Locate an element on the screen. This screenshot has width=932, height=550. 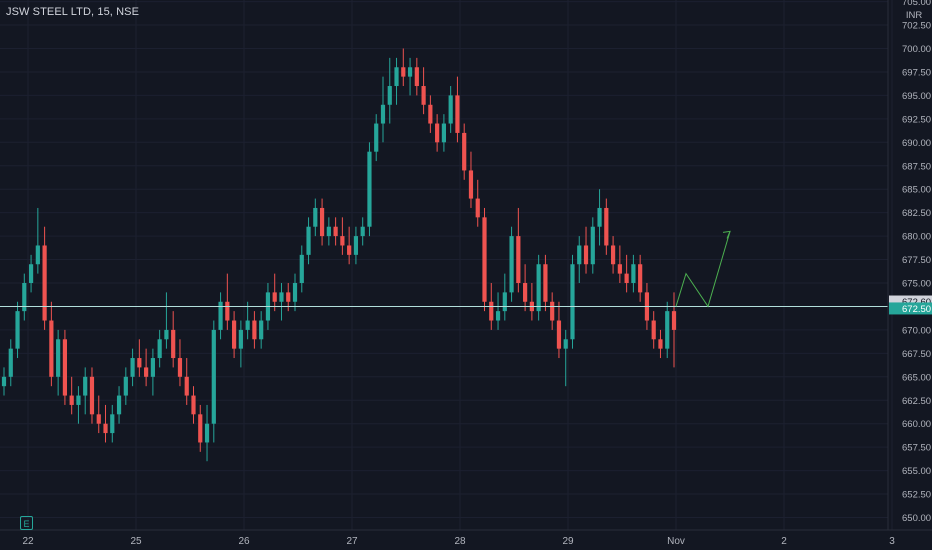
price-tick-label: 670.00 is located at coordinates (916, 330).